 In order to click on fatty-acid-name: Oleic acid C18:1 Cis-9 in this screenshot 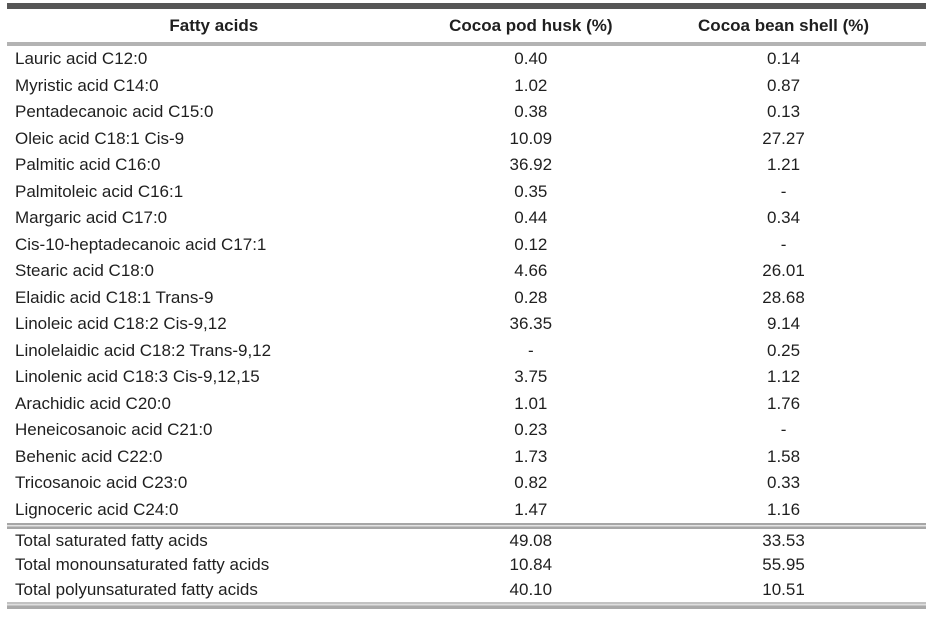, I will do `click(100, 138)`.